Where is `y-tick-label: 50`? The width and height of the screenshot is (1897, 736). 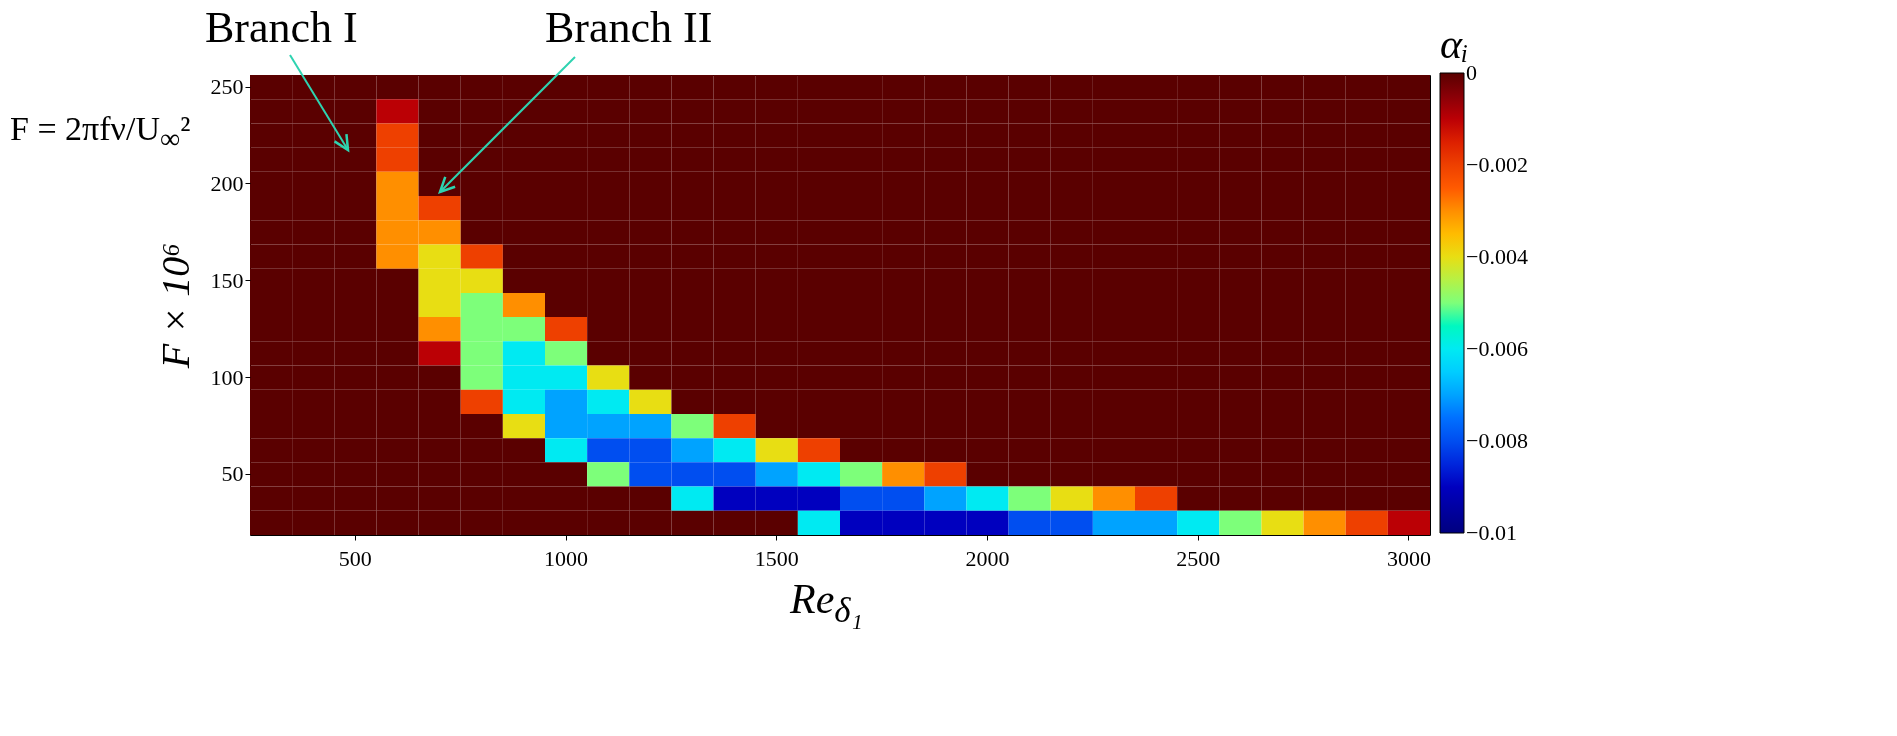
y-tick-label: 50 is located at coordinates (232, 474).